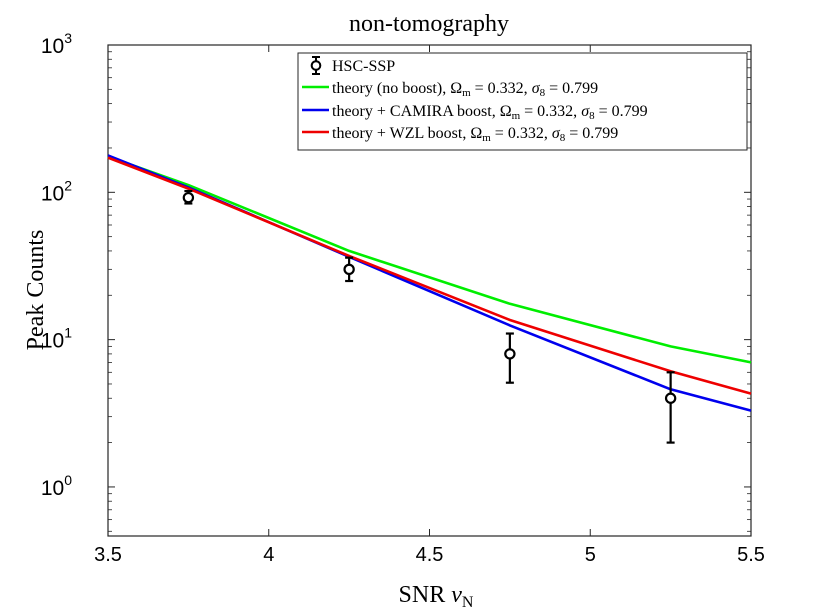  What do you see at coordinates (268, 555) in the screenshot?
I see `x-tick-label: 4` at bounding box center [268, 555].